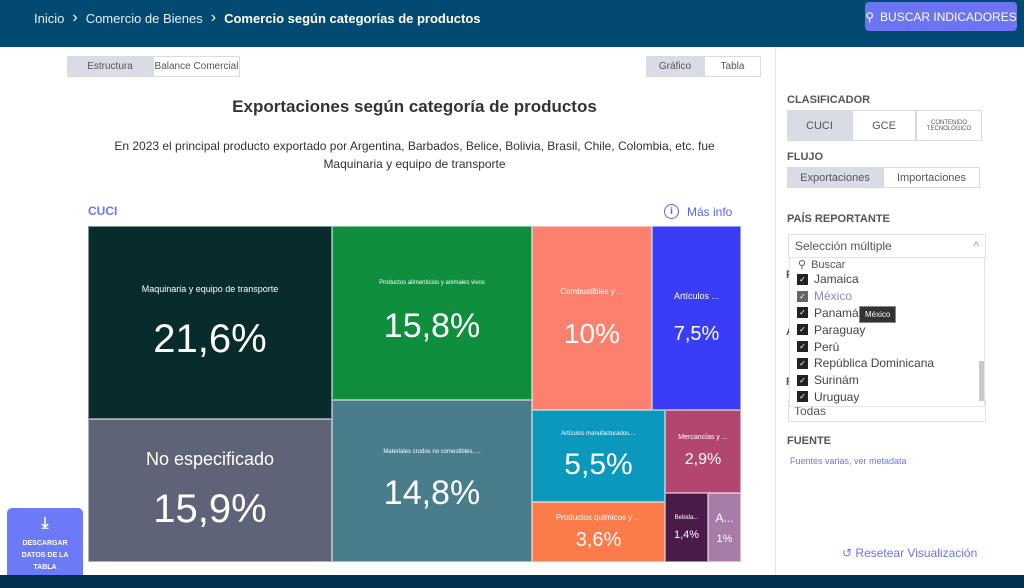 The image size is (1024, 588). What do you see at coordinates (949, 125) in the screenshot?
I see `option-contenido-tecnologico: CONTENIDO TECNOLÓGICO` at bounding box center [949, 125].